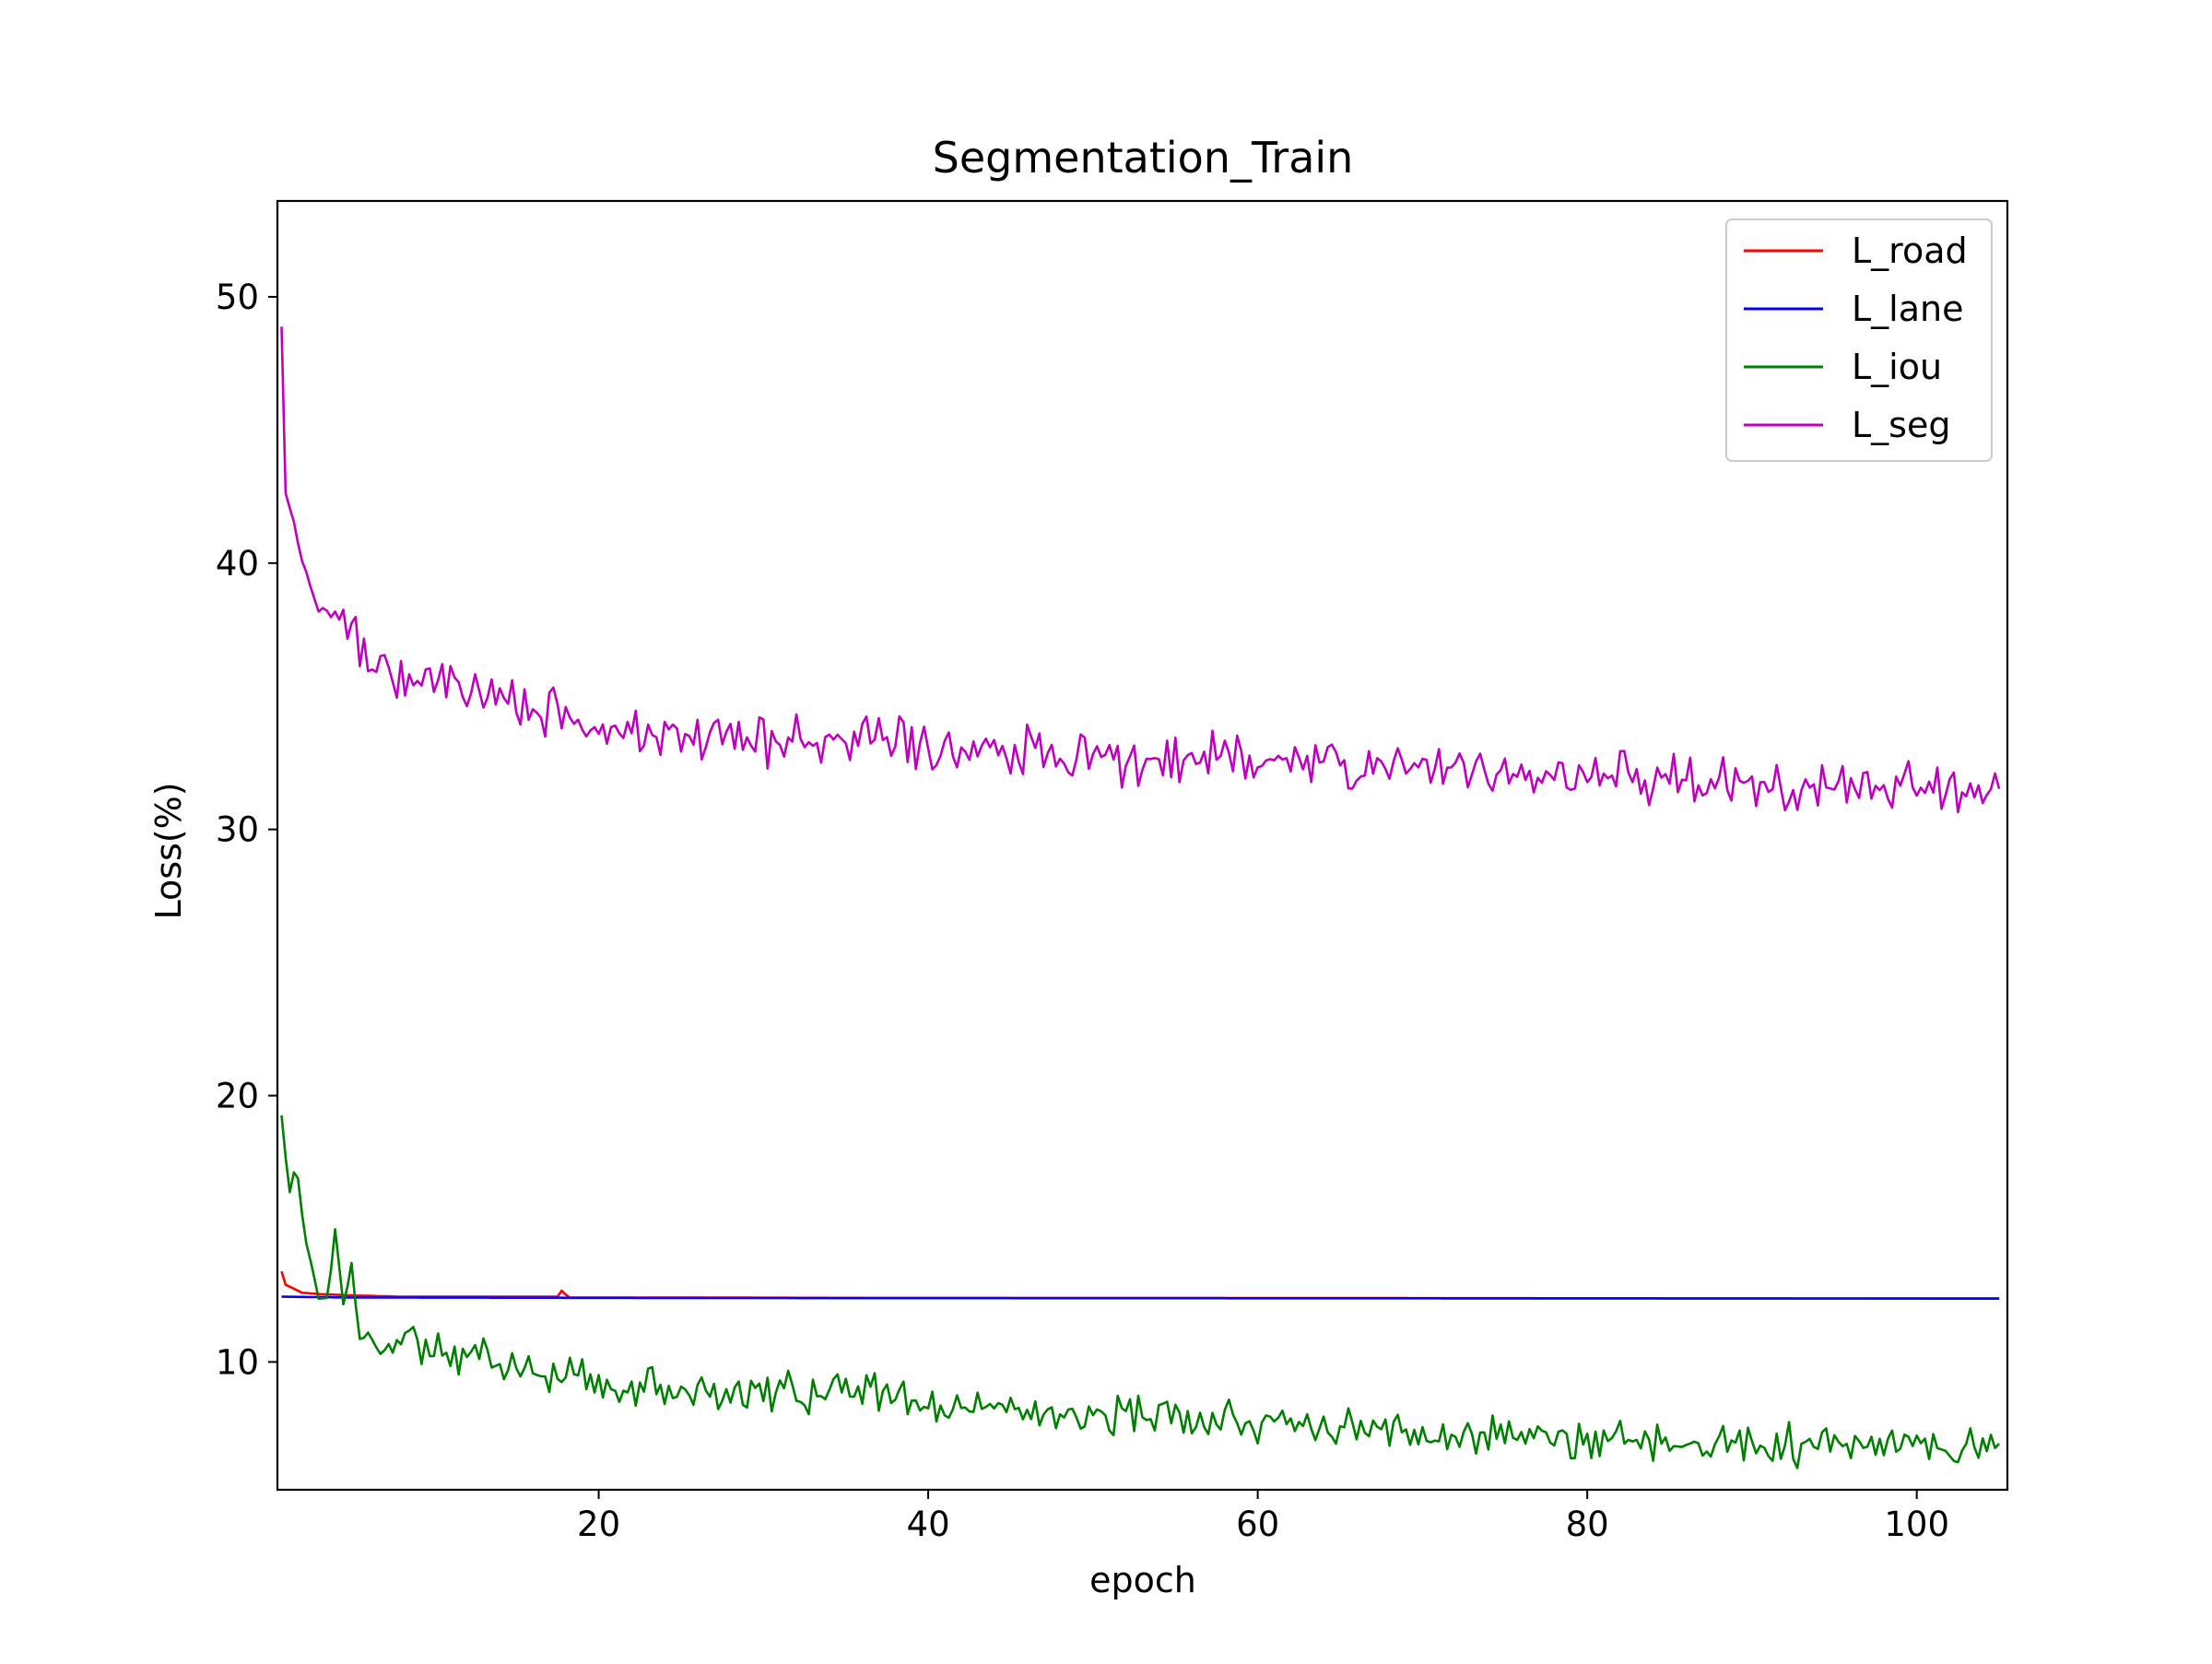 The image size is (2212, 1664). What do you see at coordinates (598, 1524) in the screenshot?
I see `x-tick-label: 20` at bounding box center [598, 1524].